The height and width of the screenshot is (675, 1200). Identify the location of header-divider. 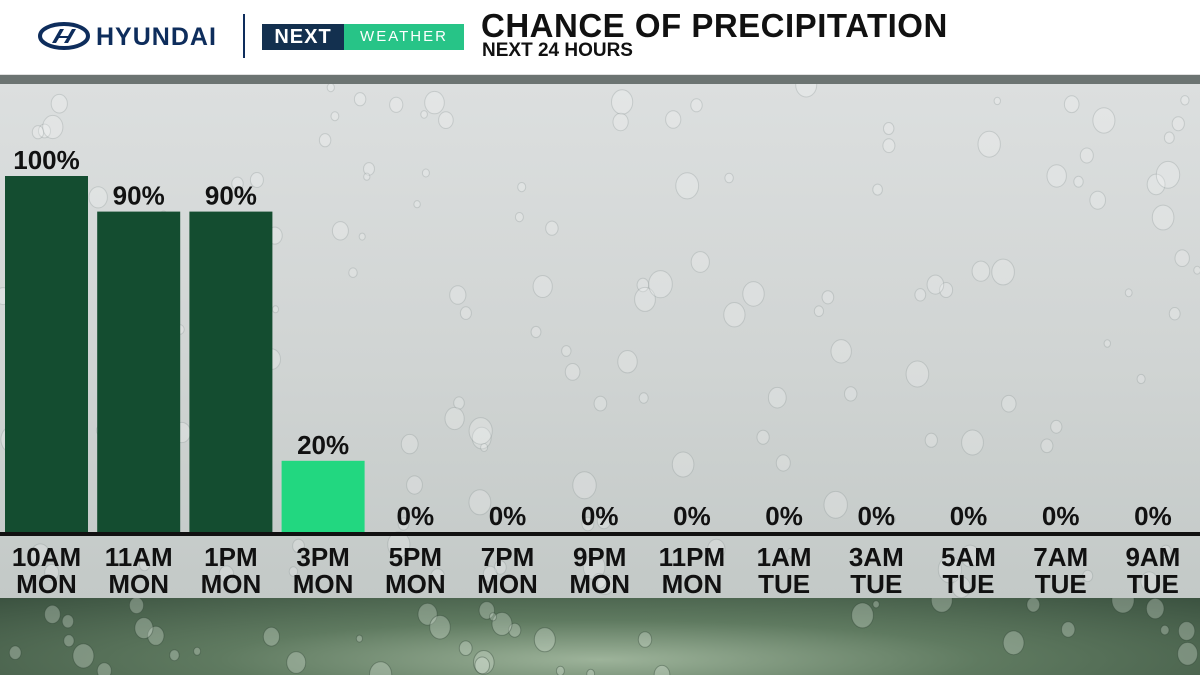
(244, 36).